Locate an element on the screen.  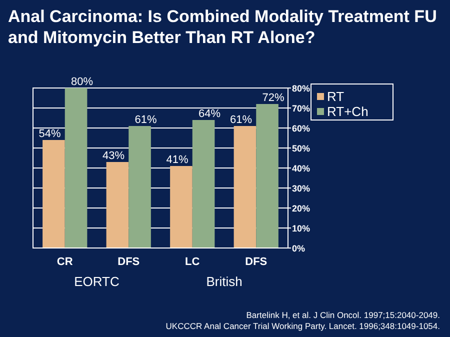
data-label: 64% is located at coordinates (209, 114).